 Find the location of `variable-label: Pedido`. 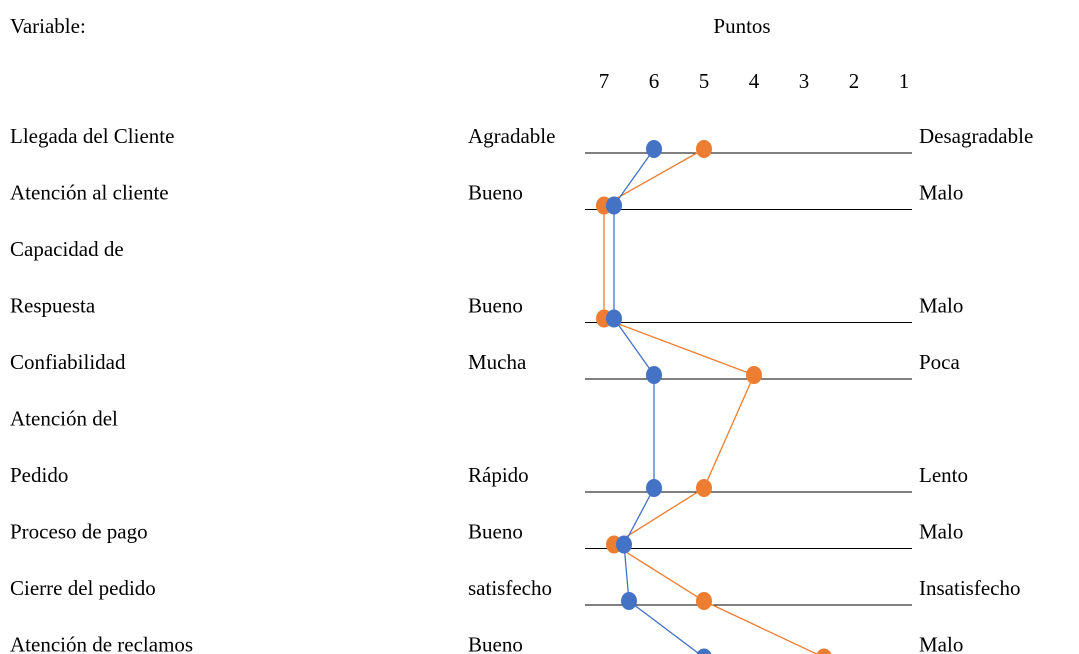

variable-label: Pedido is located at coordinates (39, 475).